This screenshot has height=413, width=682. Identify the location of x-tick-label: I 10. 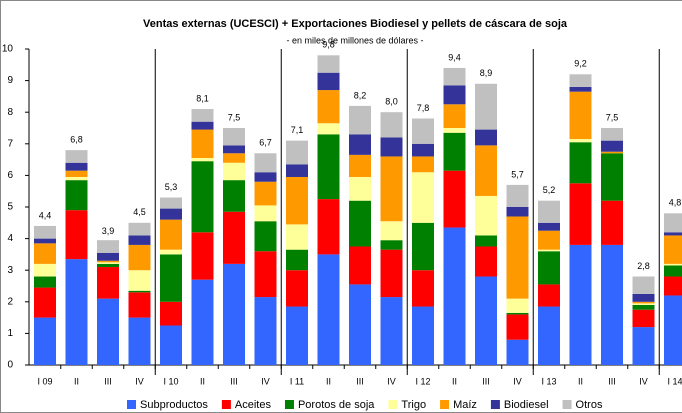
(170, 381).